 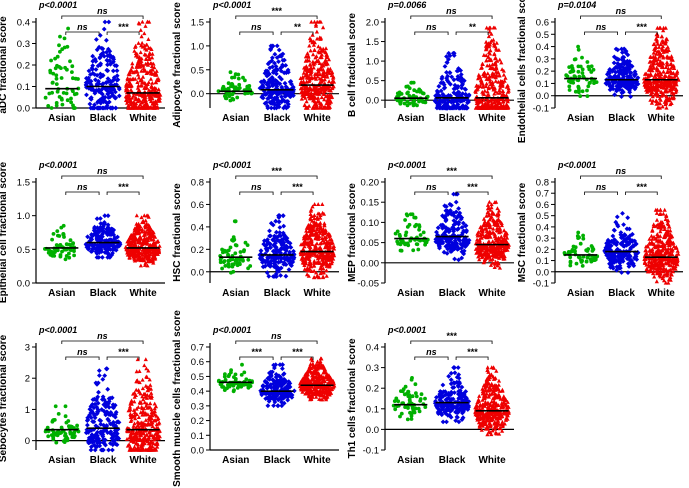 I want to click on x-tick-label: White, so click(x=662, y=293).